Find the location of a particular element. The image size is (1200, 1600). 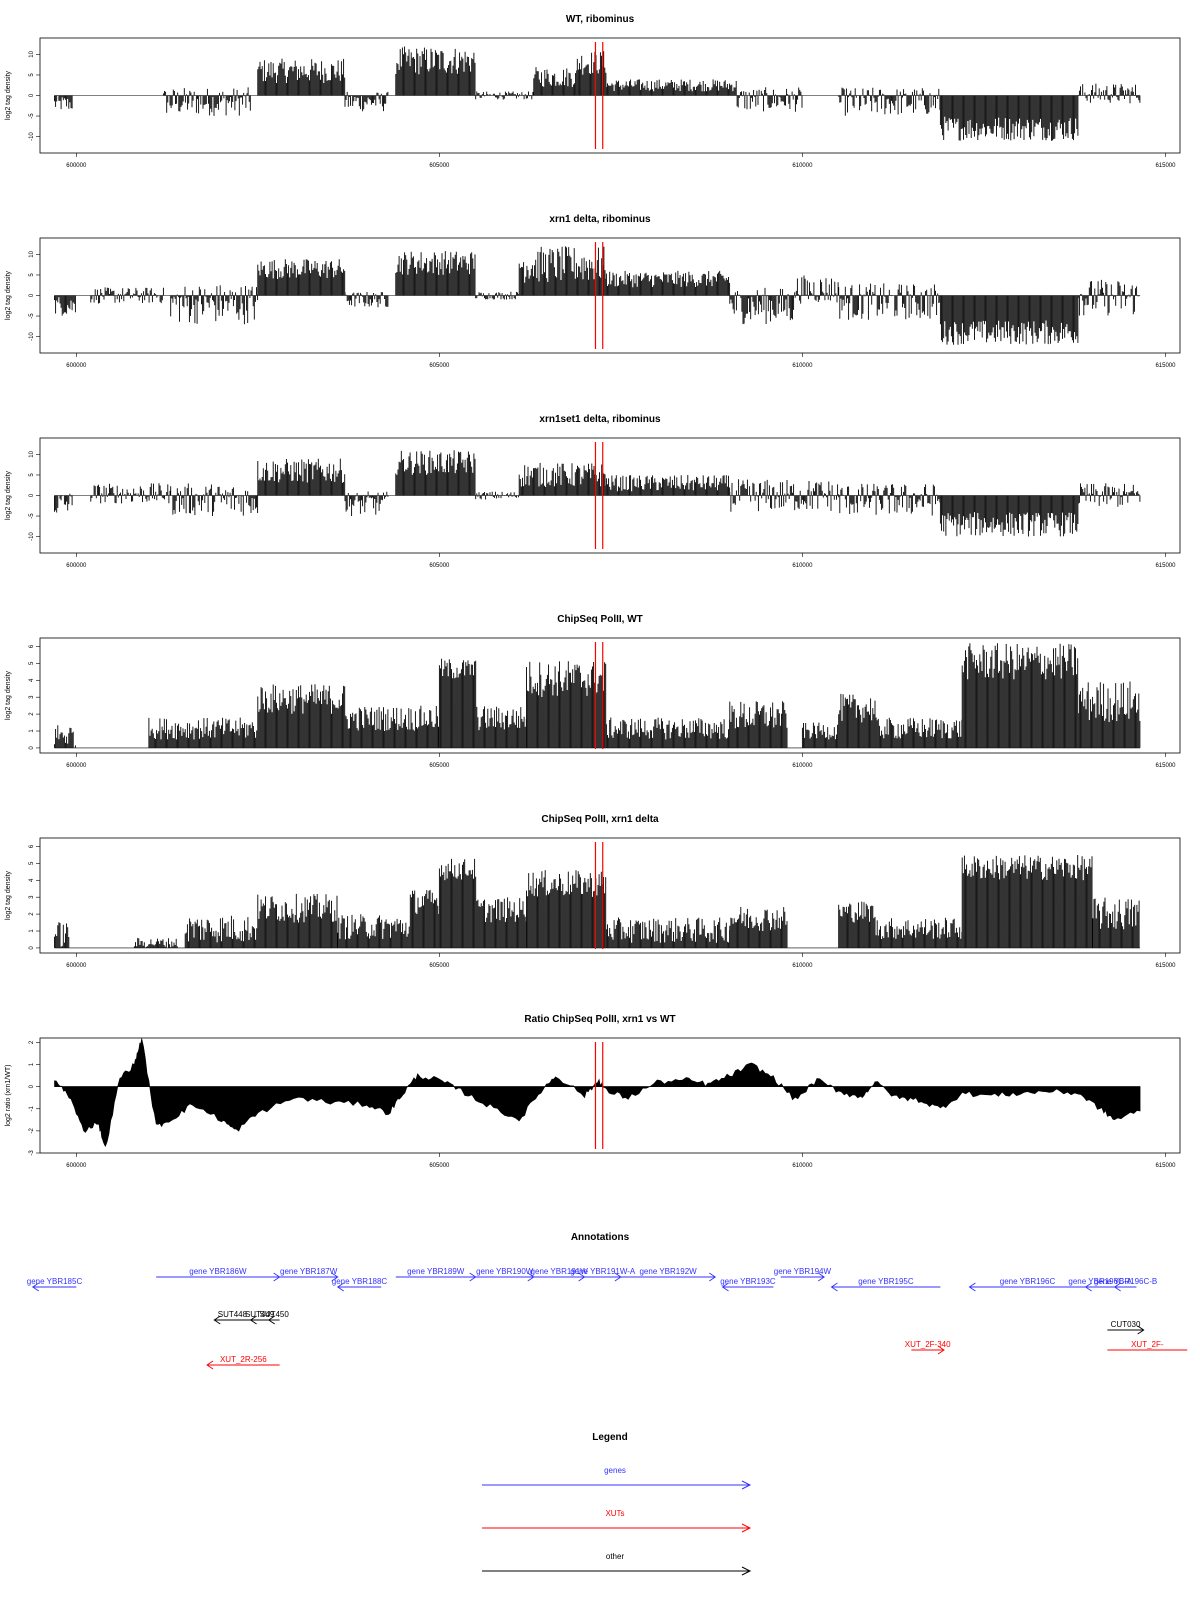

feature-label: gene YBR196C is located at coordinates (1028, 1281).